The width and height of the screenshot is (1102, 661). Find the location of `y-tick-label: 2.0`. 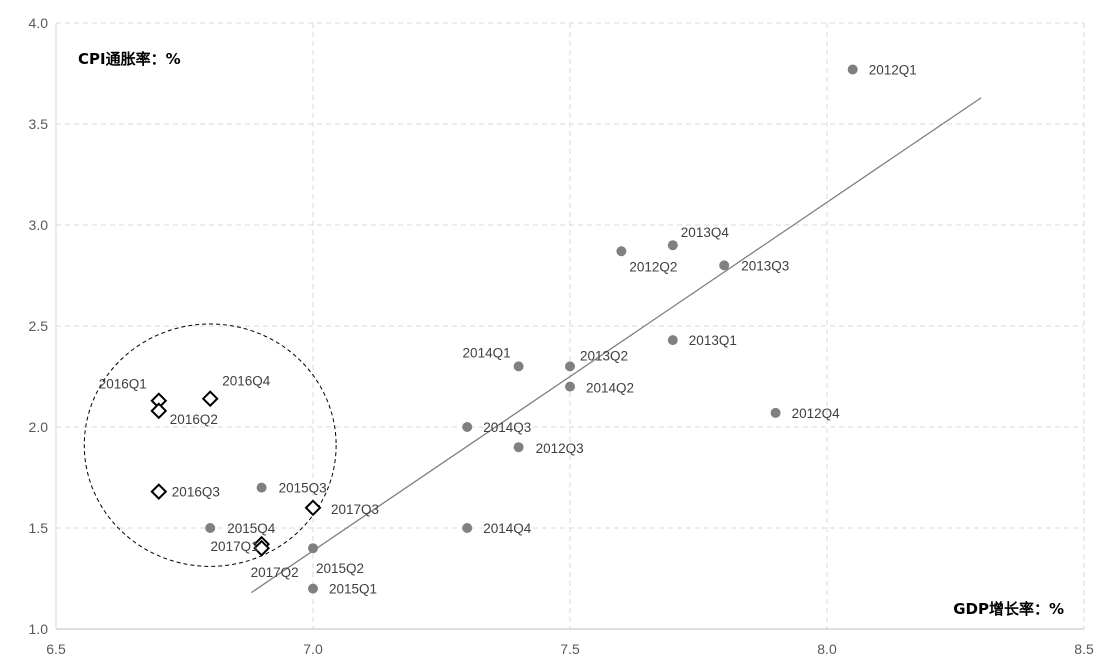

y-tick-label: 2.0 is located at coordinates (39, 427).